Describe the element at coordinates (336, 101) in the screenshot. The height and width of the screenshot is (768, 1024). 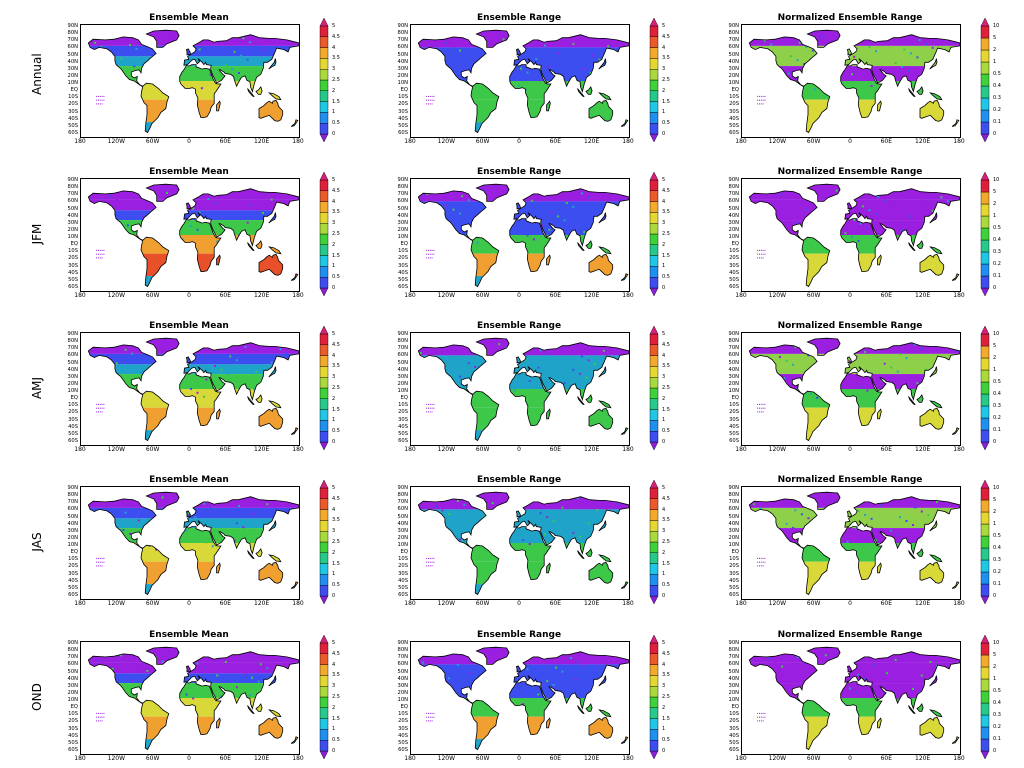
I see `colorbar-label: 1.5` at that location.